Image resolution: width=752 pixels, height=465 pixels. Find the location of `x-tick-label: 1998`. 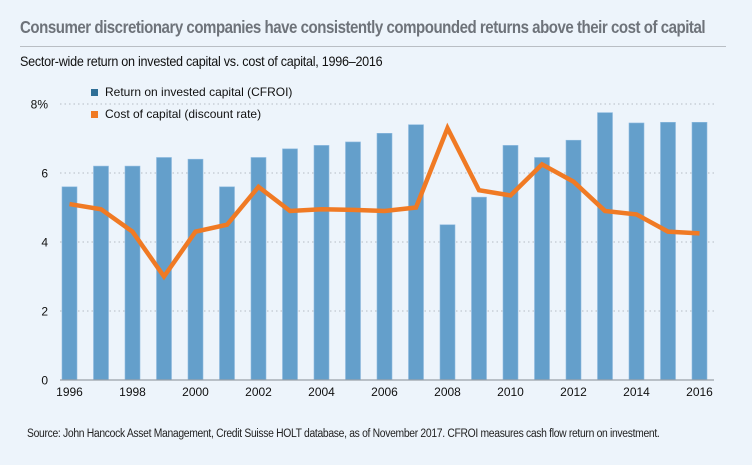

x-tick-label: 1998 is located at coordinates (132, 392).